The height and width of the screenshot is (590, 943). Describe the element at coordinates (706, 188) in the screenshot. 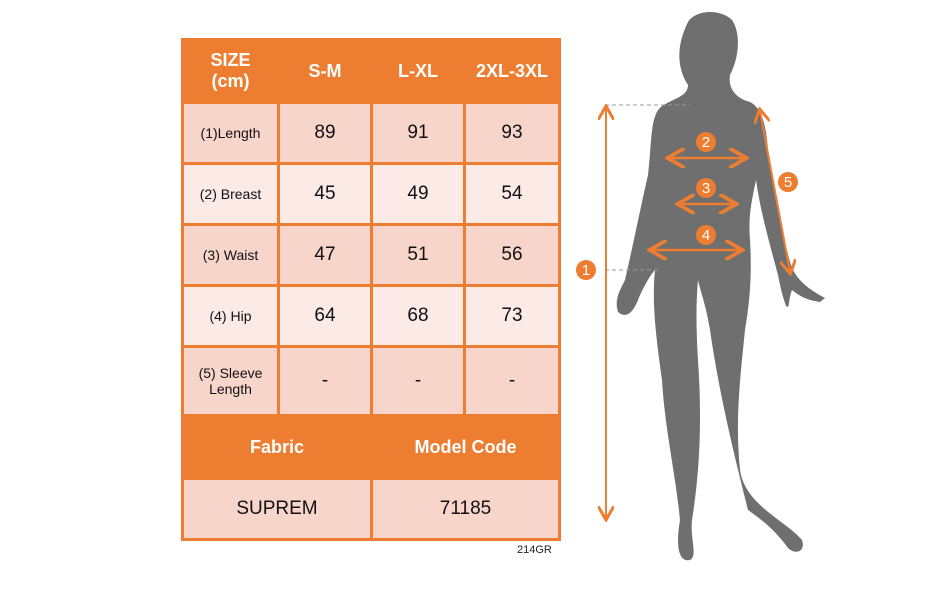

I see `marker-3: 3` at that location.